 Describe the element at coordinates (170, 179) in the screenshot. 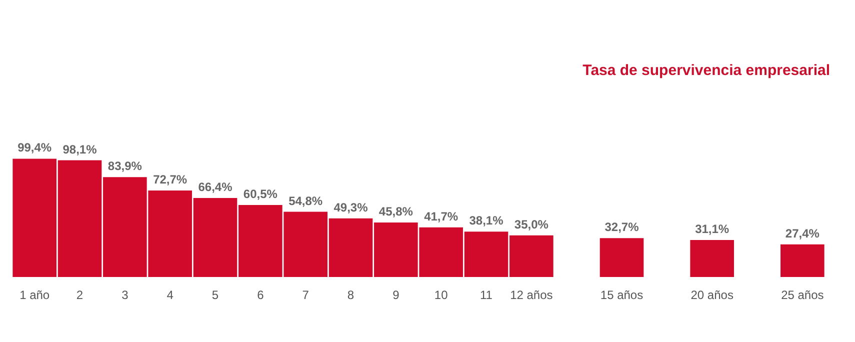

I see `data-label: 72,7%` at that location.